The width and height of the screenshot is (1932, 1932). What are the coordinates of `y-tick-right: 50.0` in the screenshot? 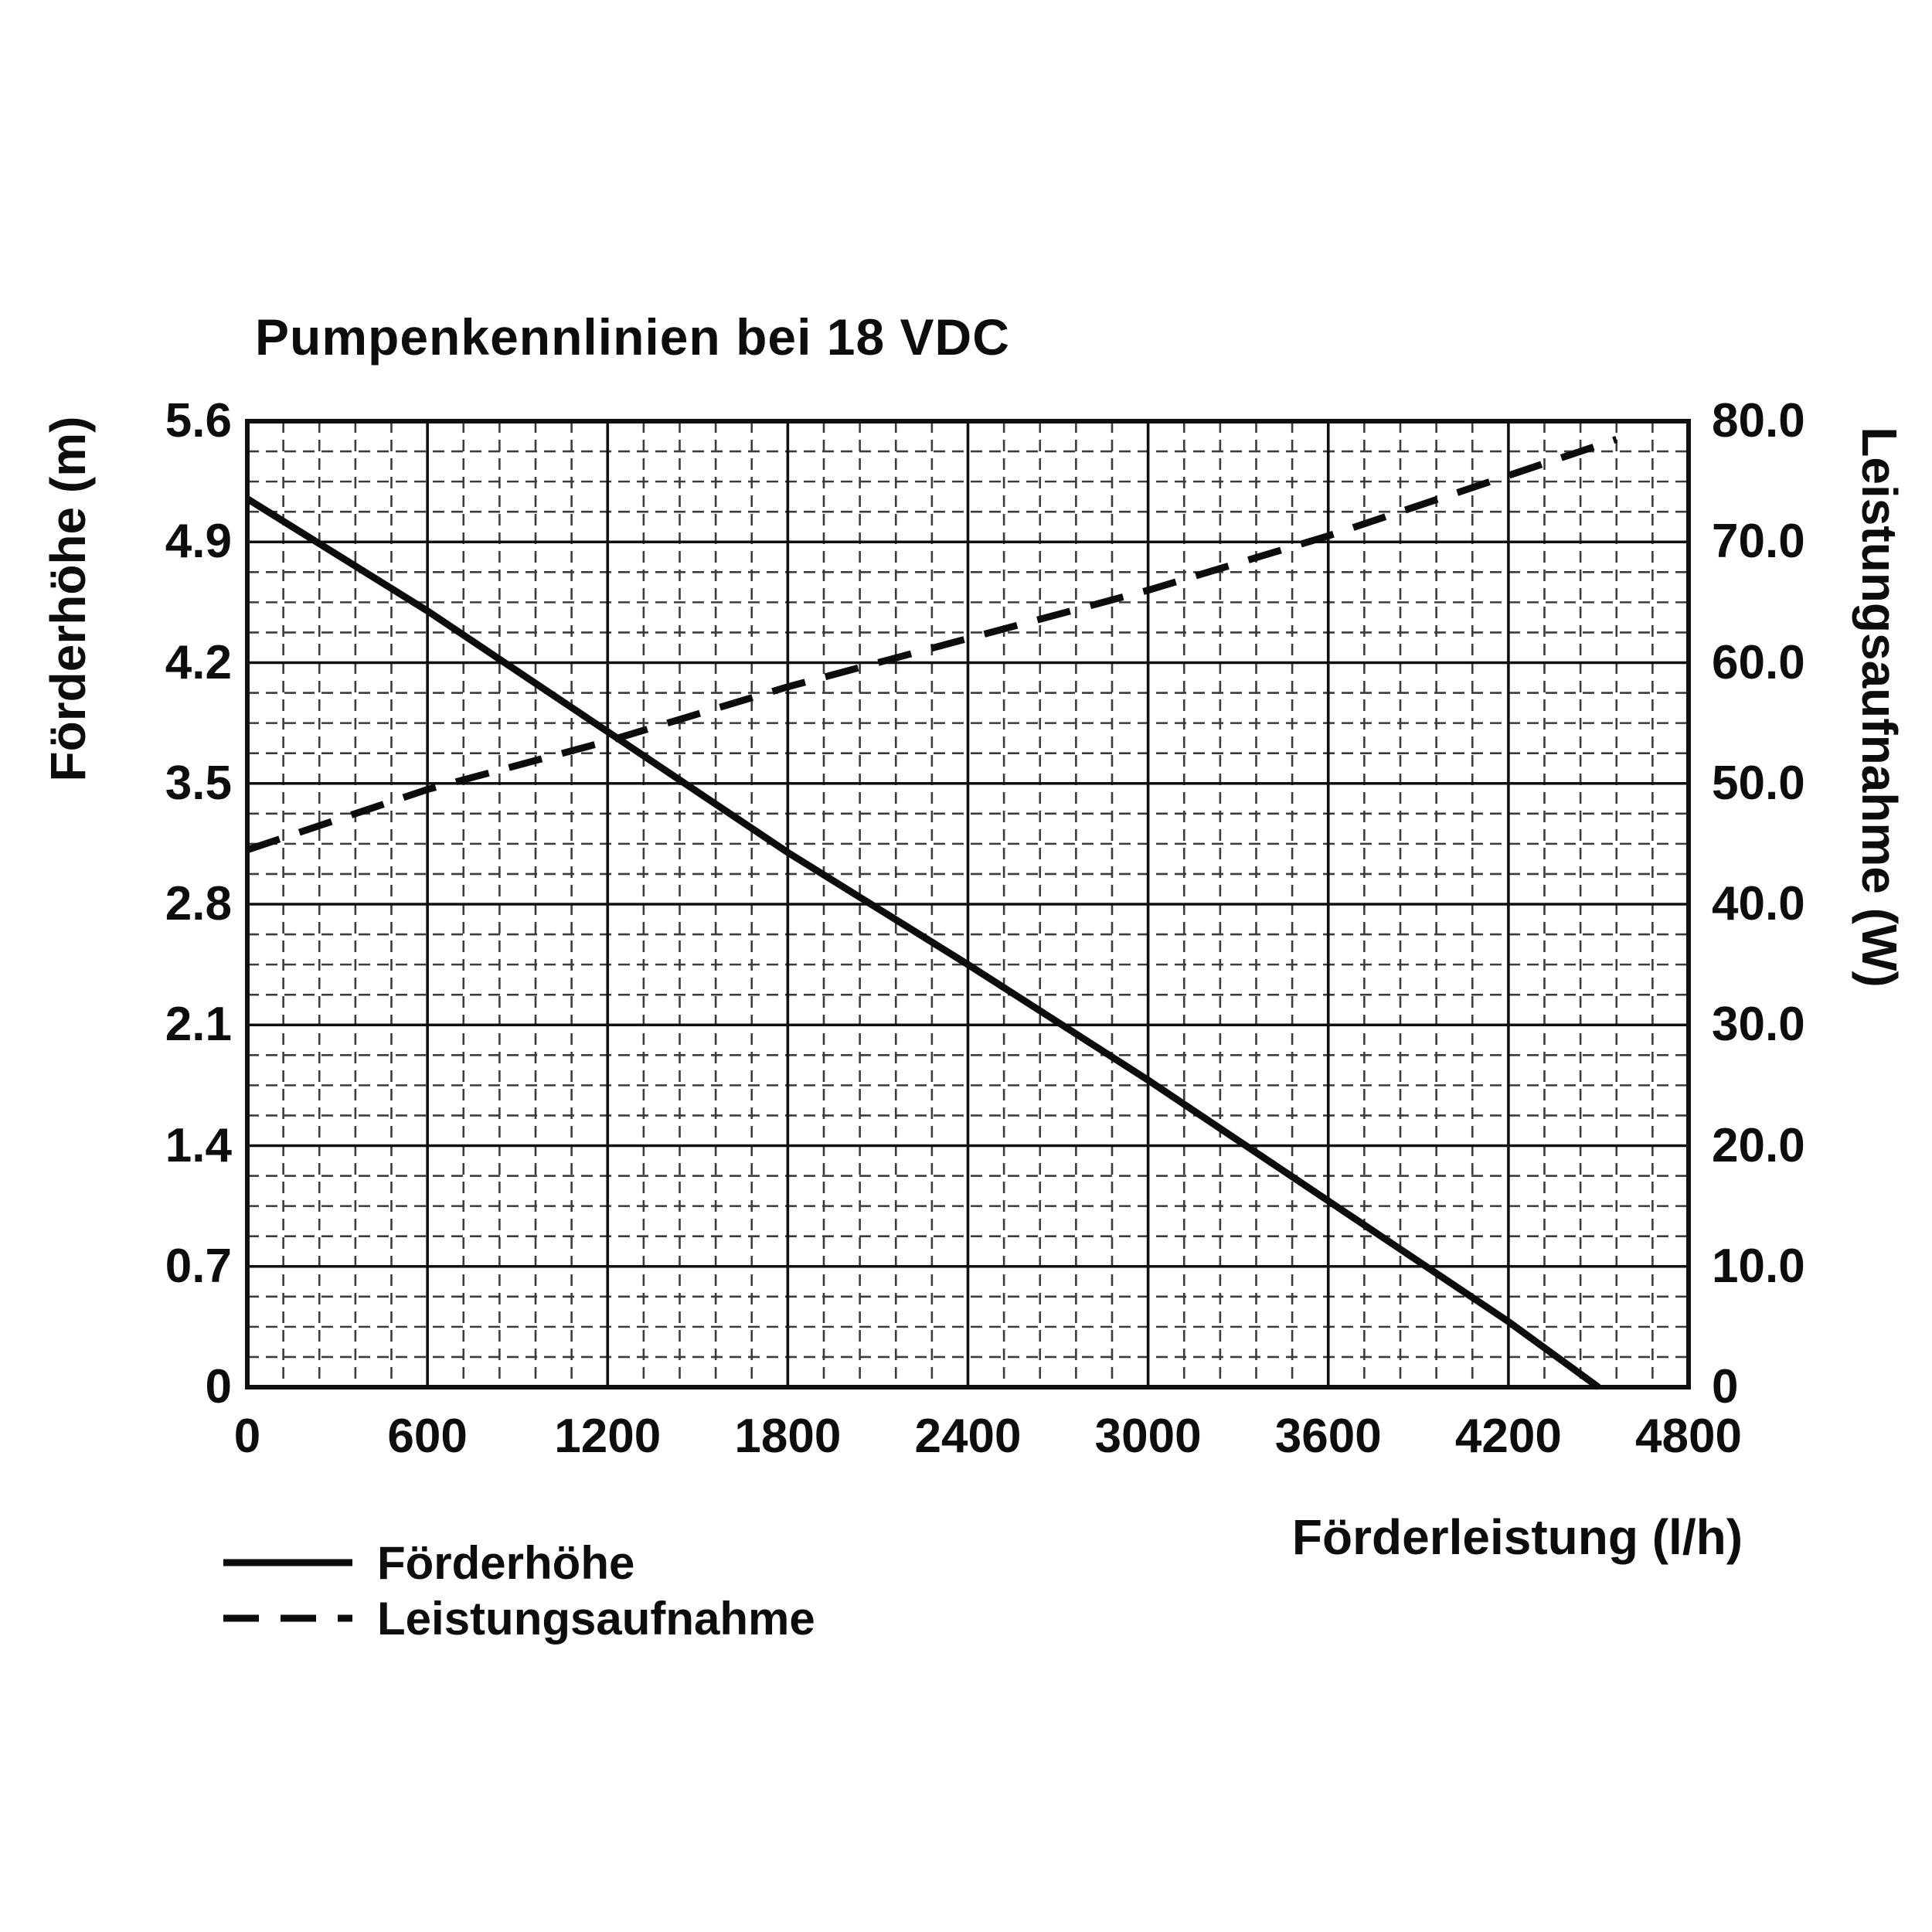 It's located at (1758, 783).